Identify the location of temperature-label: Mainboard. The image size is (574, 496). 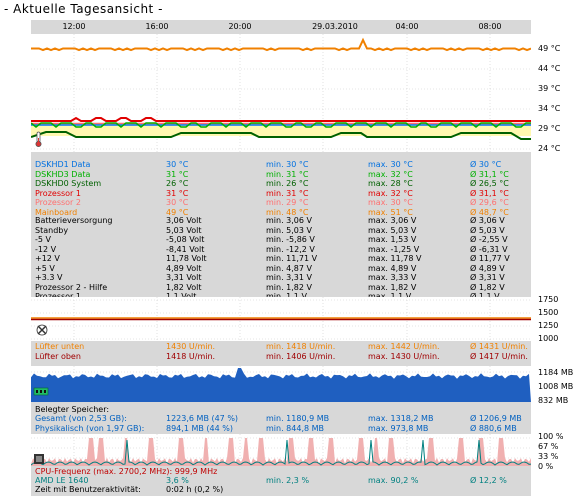
(56, 212).